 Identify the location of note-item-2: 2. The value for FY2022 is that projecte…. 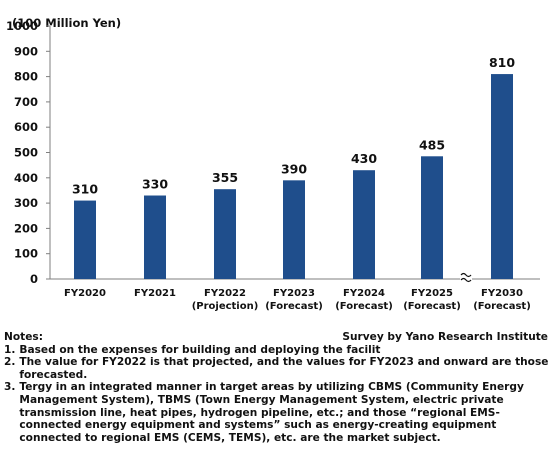
(278, 368).